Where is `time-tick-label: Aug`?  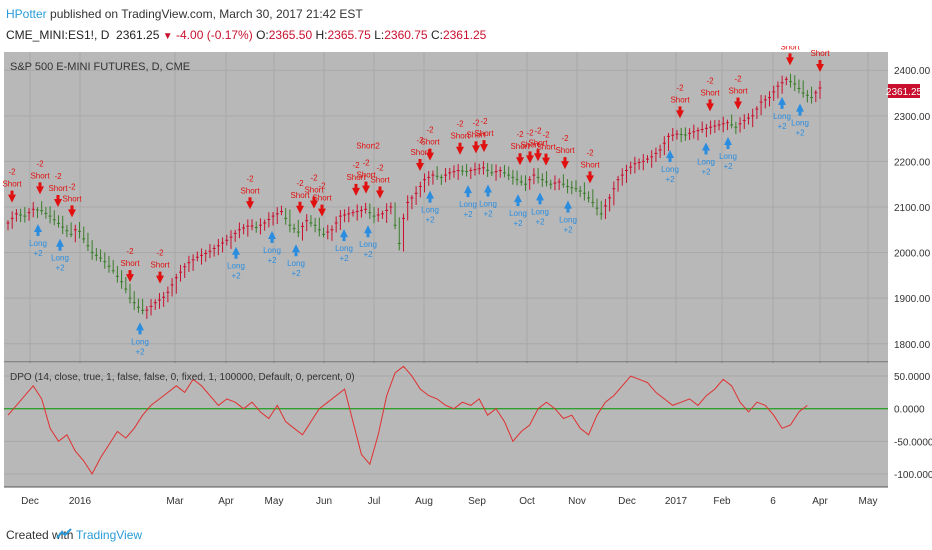
time-tick-label: Aug is located at coordinates (424, 501).